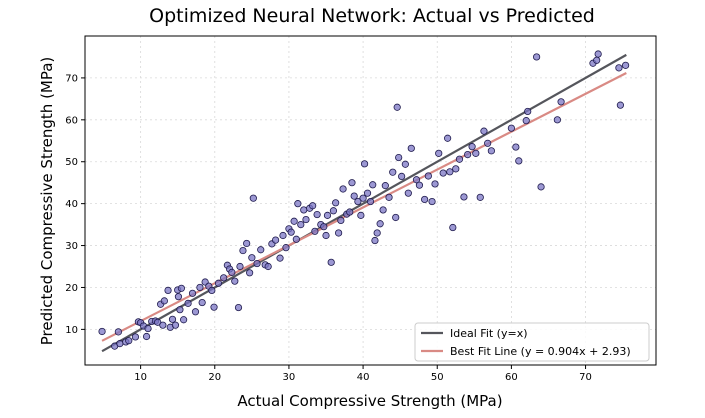 This screenshot has width=705, height=418. Describe the element at coordinates (540, 351) in the screenshot. I see `legend-fit-label: Best Fit Line (y = 0.904x + 2.93)` at that location.